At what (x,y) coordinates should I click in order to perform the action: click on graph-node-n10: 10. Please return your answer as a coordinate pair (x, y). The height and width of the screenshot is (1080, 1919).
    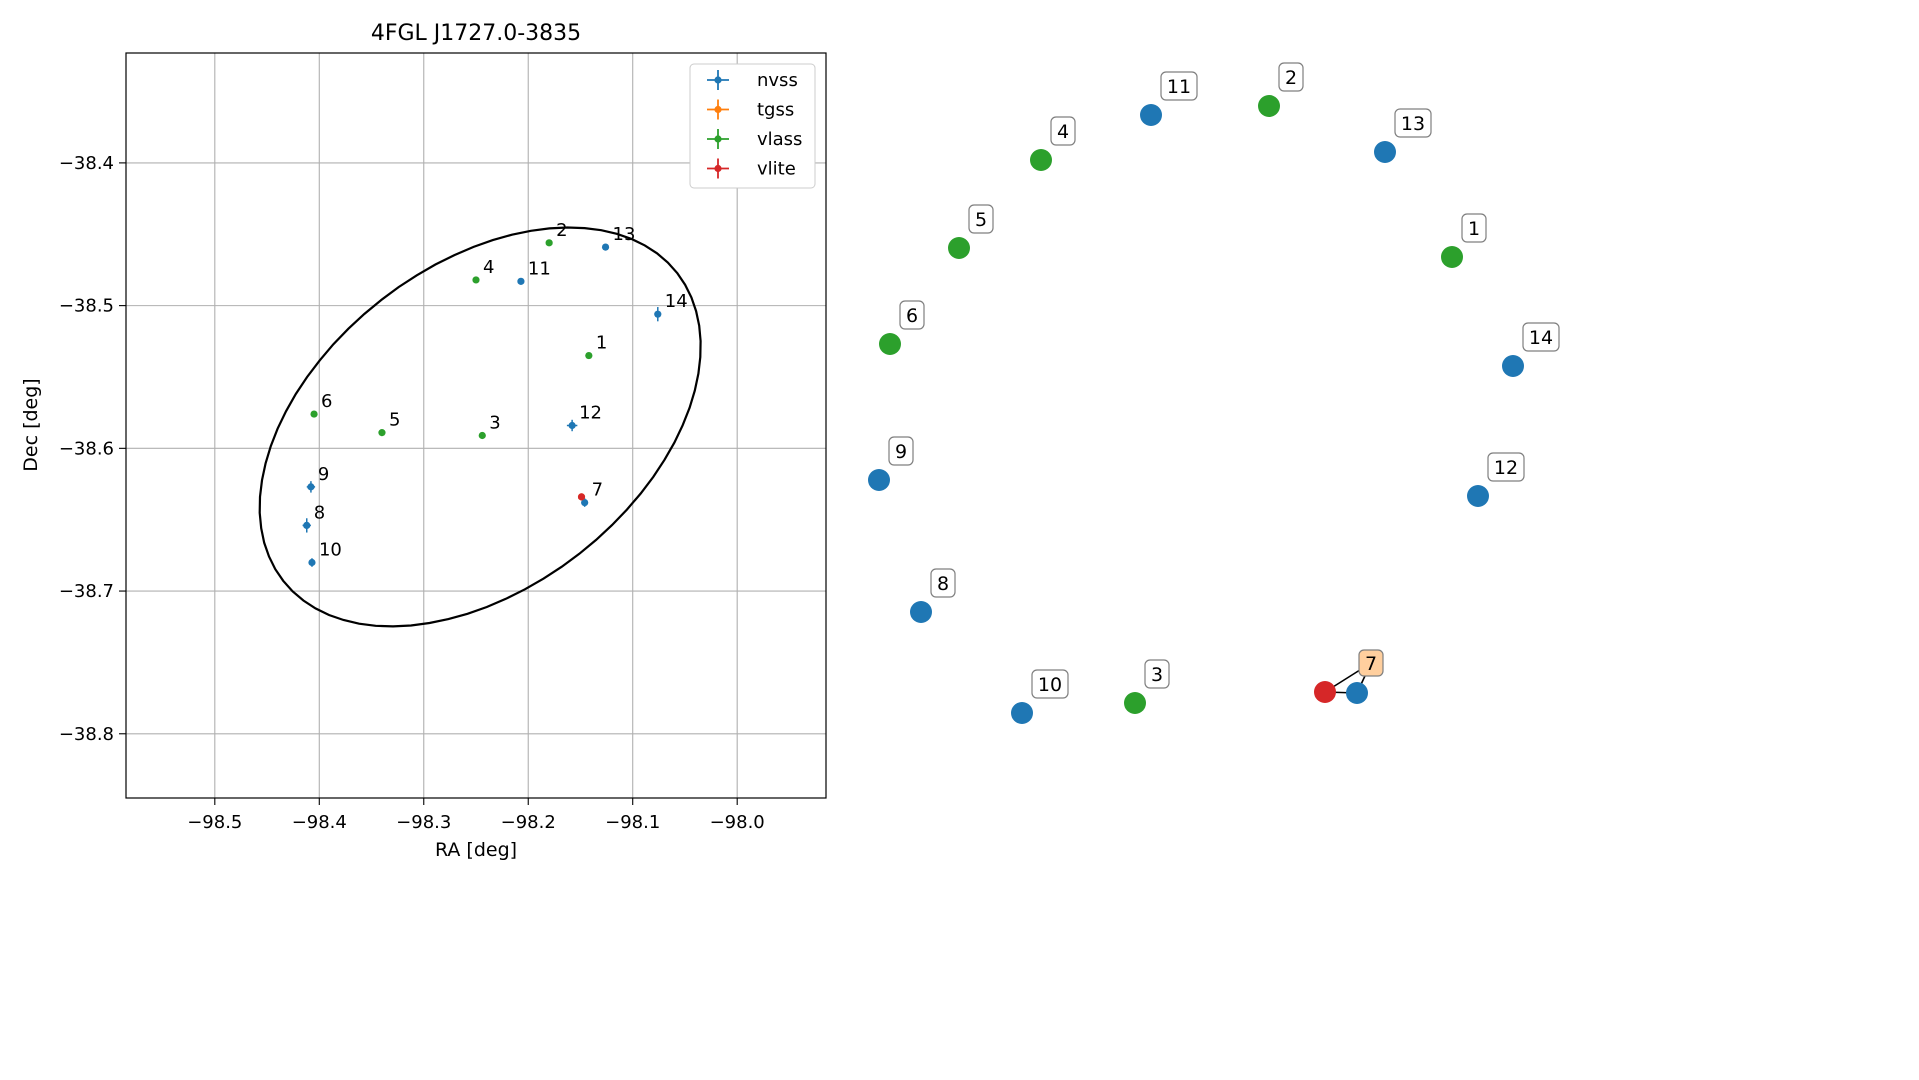
    Looking at the image, I should click on (1040, 696).